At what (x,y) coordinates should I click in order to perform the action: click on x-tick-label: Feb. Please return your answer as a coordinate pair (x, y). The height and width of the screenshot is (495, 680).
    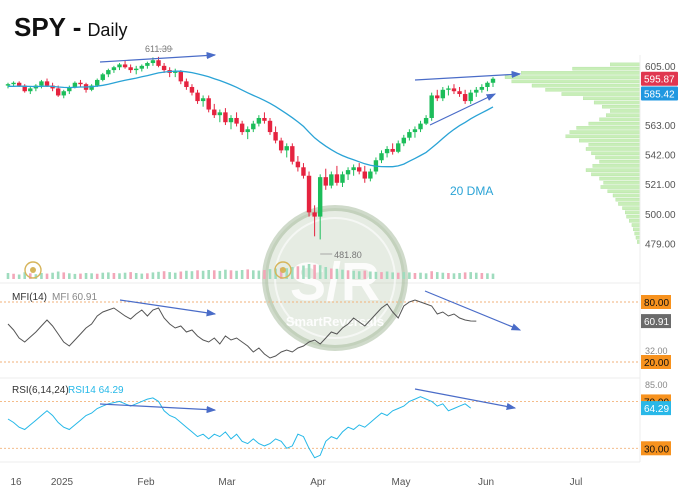
    Looking at the image, I should click on (146, 482).